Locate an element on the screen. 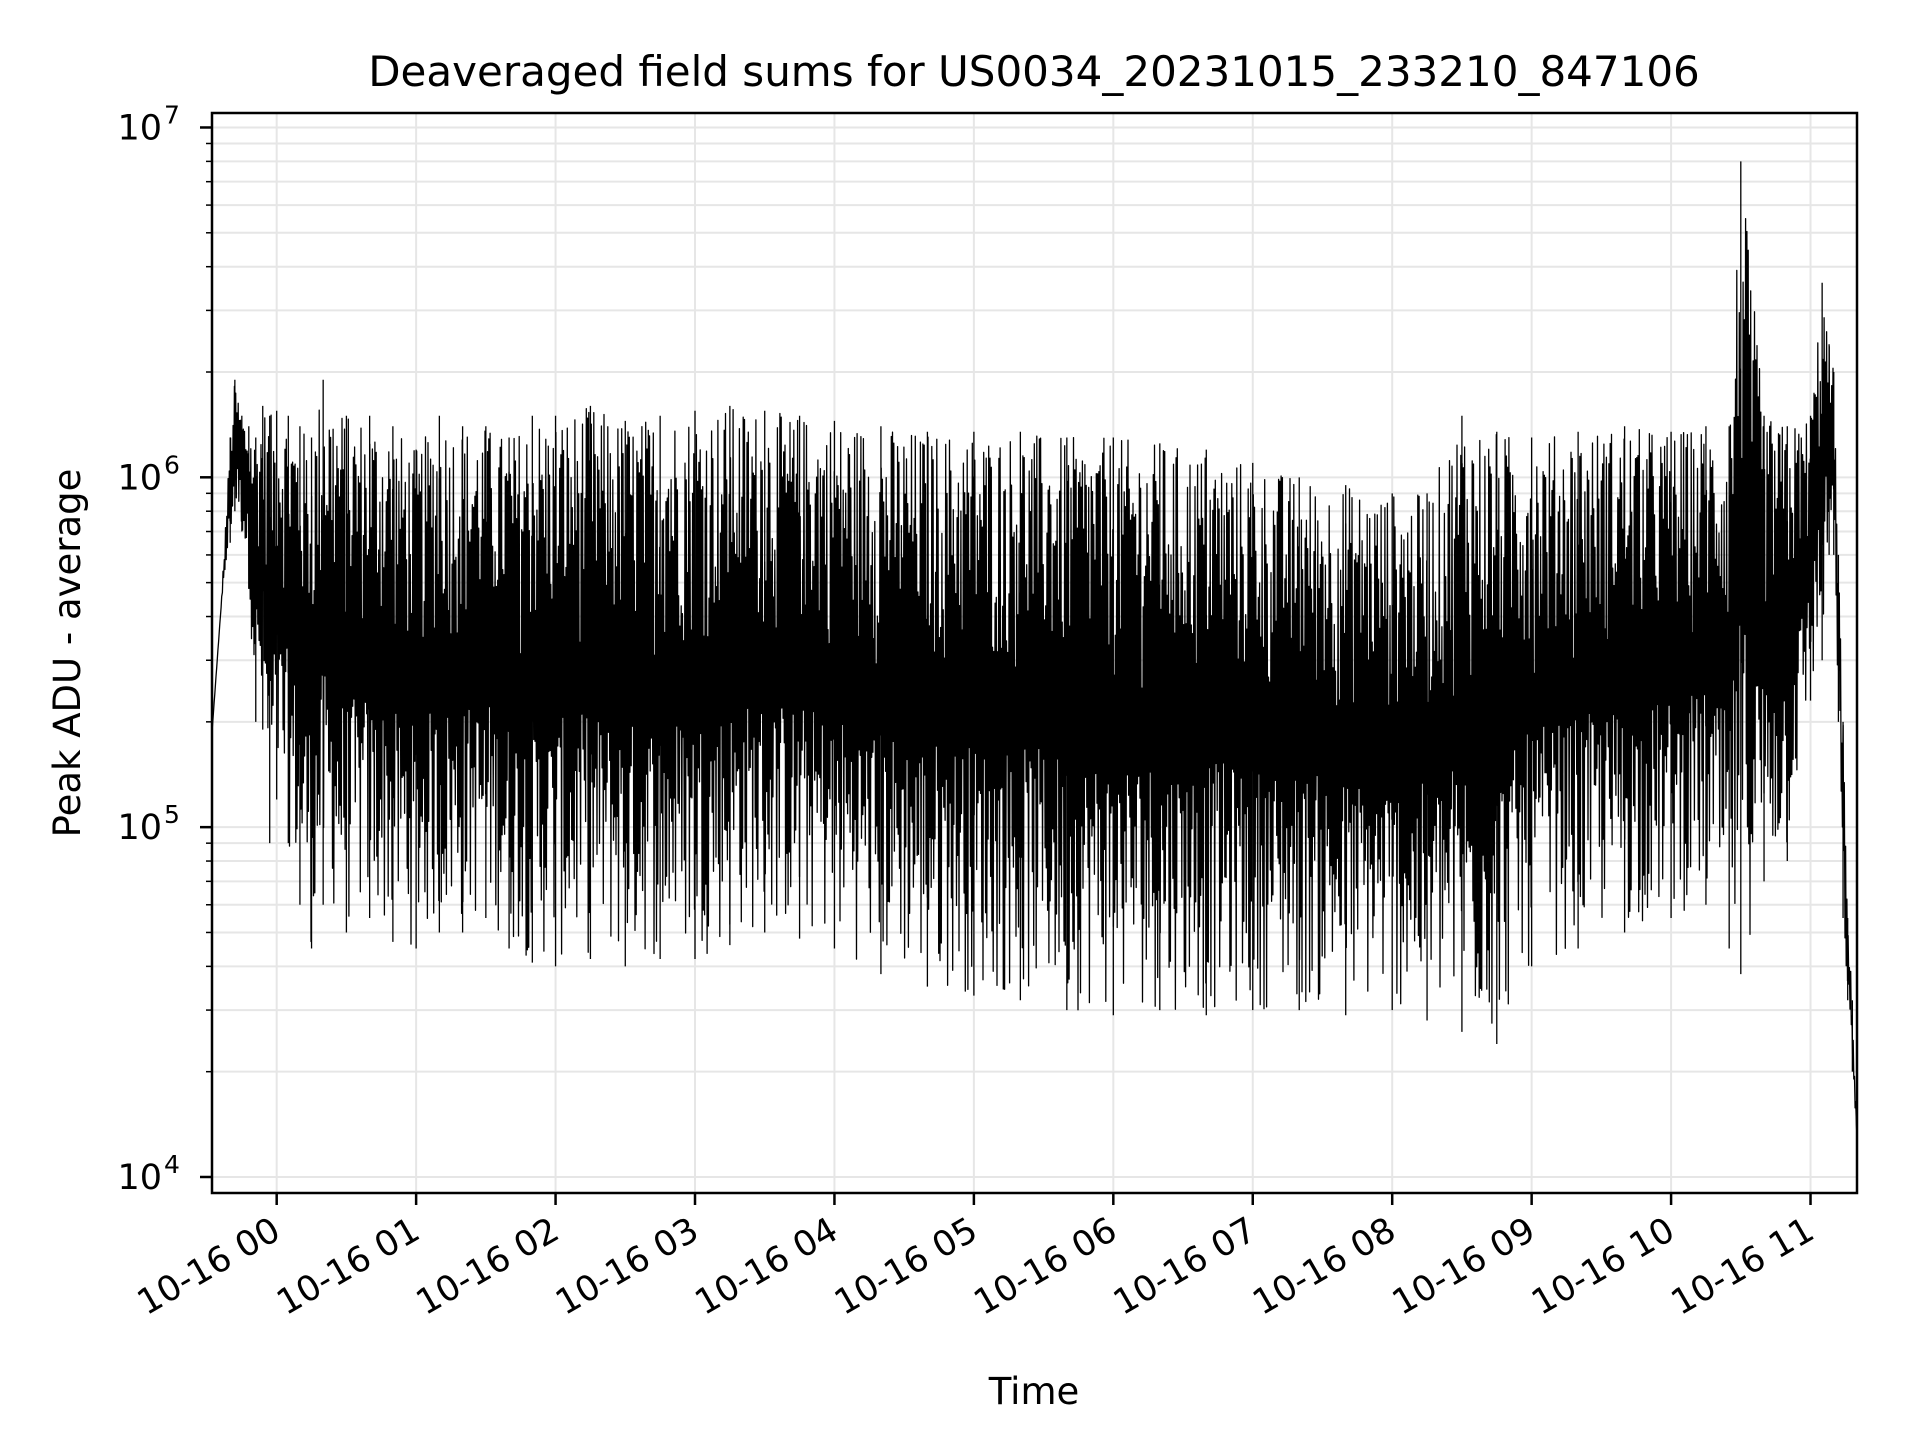 The image size is (1920, 1440). y-tick-exponent: 6 is located at coordinates (172, 464).